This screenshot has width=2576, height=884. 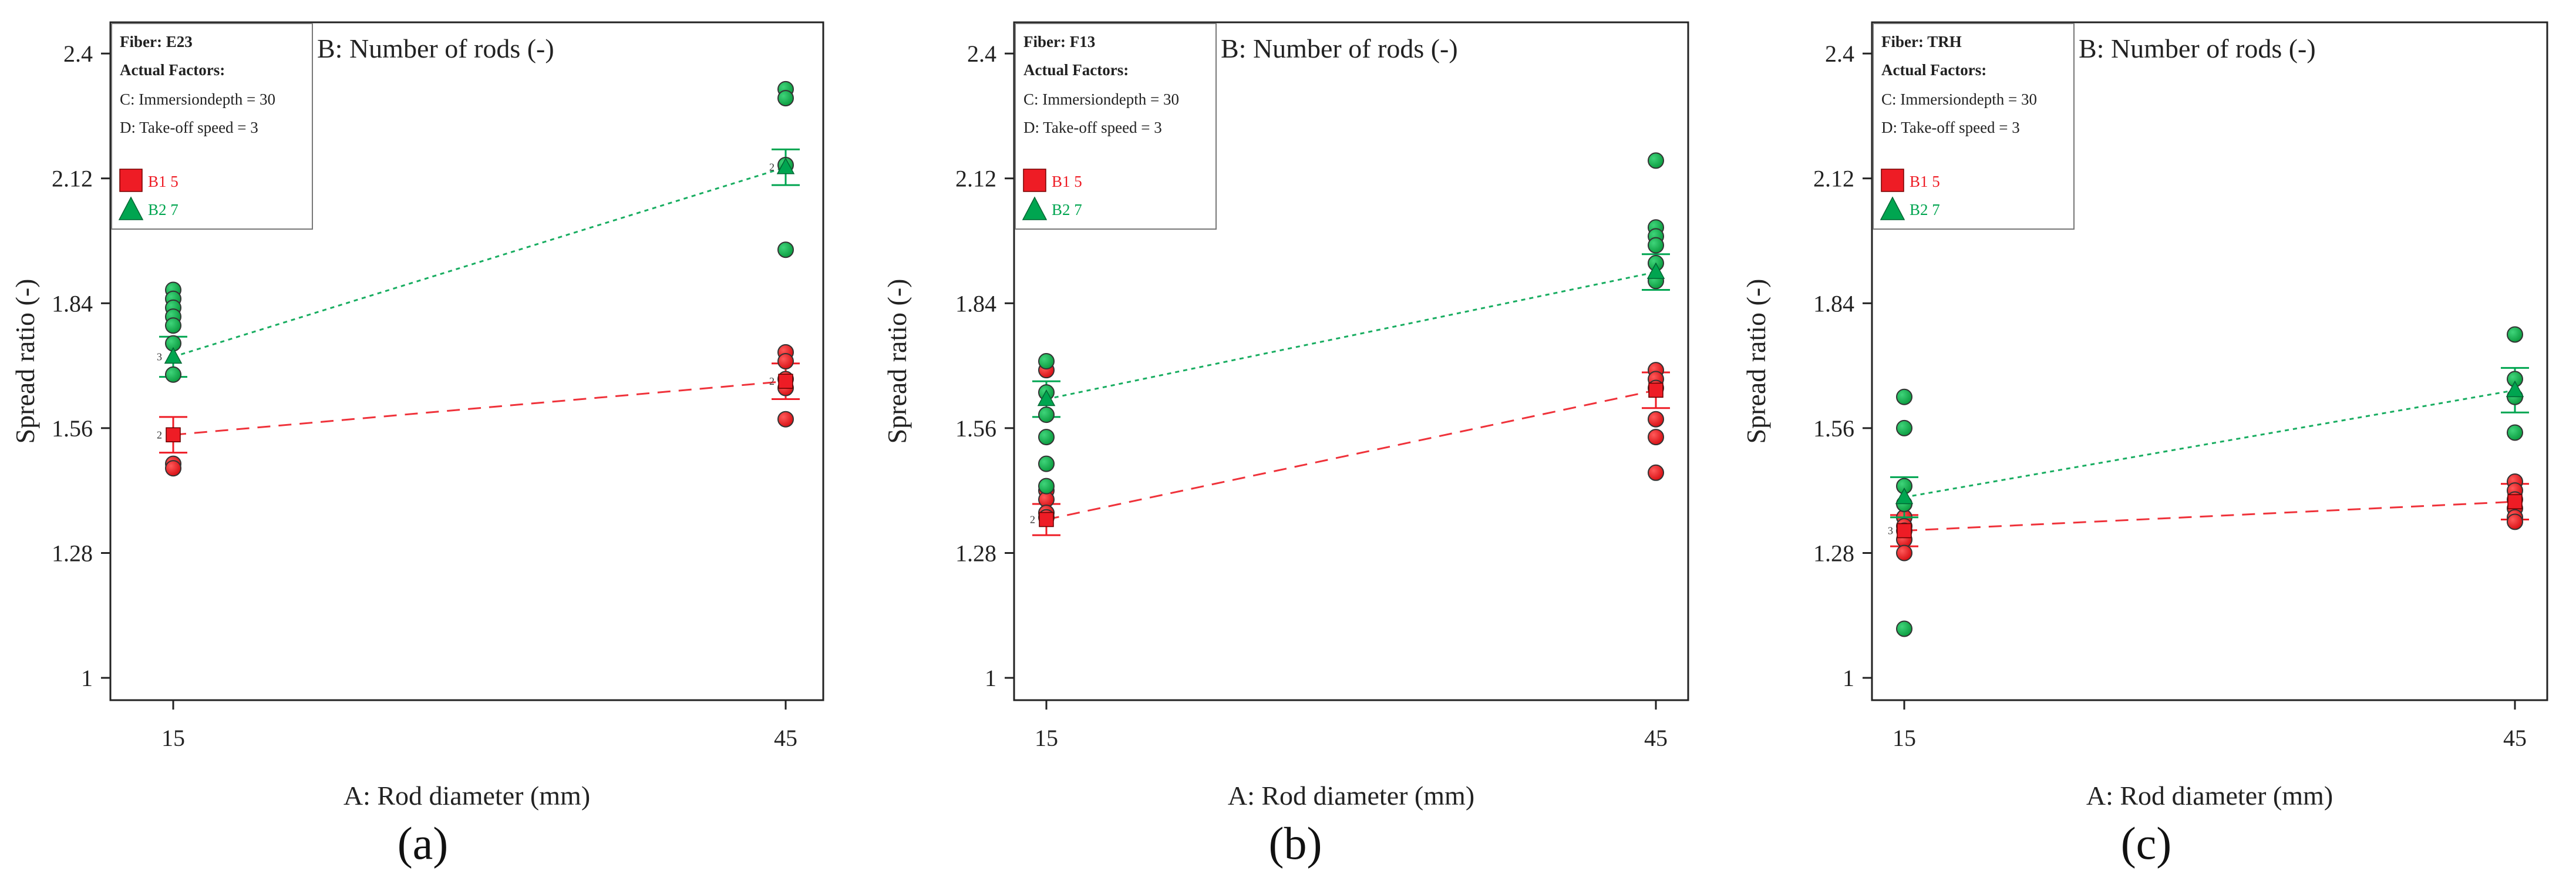 What do you see at coordinates (156, 42) in the screenshot?
I see `legend-fiber: Fiber: E23` at bounding box center [156, 42].